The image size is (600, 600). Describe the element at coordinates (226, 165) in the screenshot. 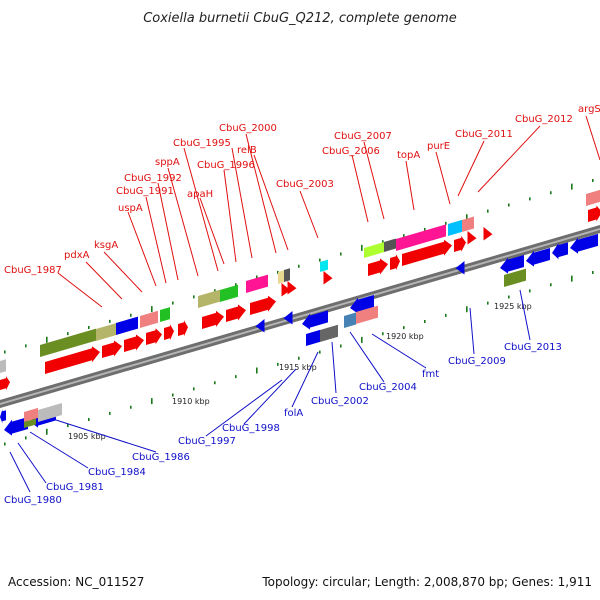

I see `gene-label: CbuG_1996` at that location.